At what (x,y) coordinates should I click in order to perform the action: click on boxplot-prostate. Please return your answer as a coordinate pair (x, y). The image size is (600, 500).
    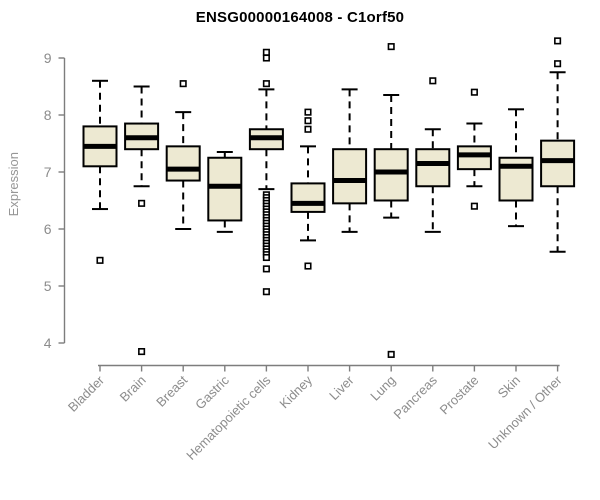
    Looking at the image, I should click on (474, 149).